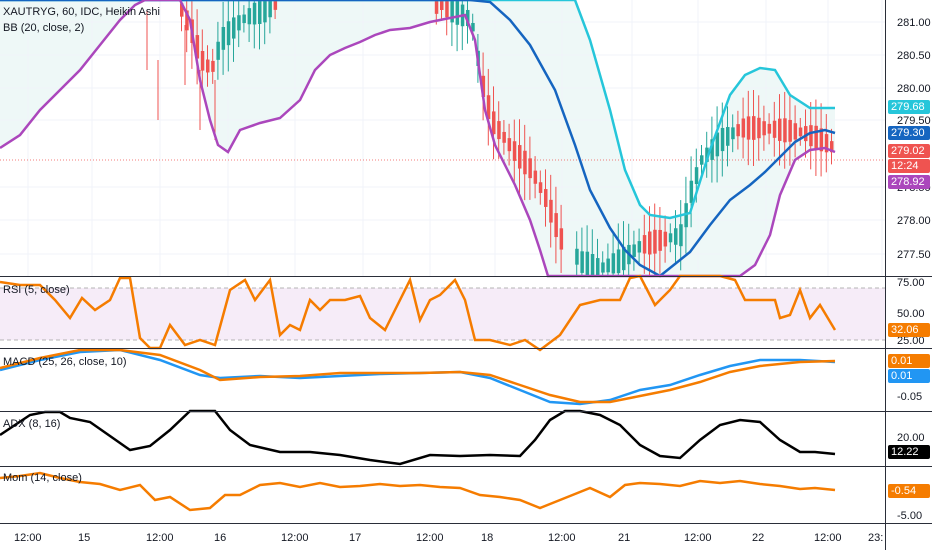 The height and width of the screenshot is (550, 932). Describe the element at coordinates (418, 491) in the screenshot. I see `mom-pane` at that location.